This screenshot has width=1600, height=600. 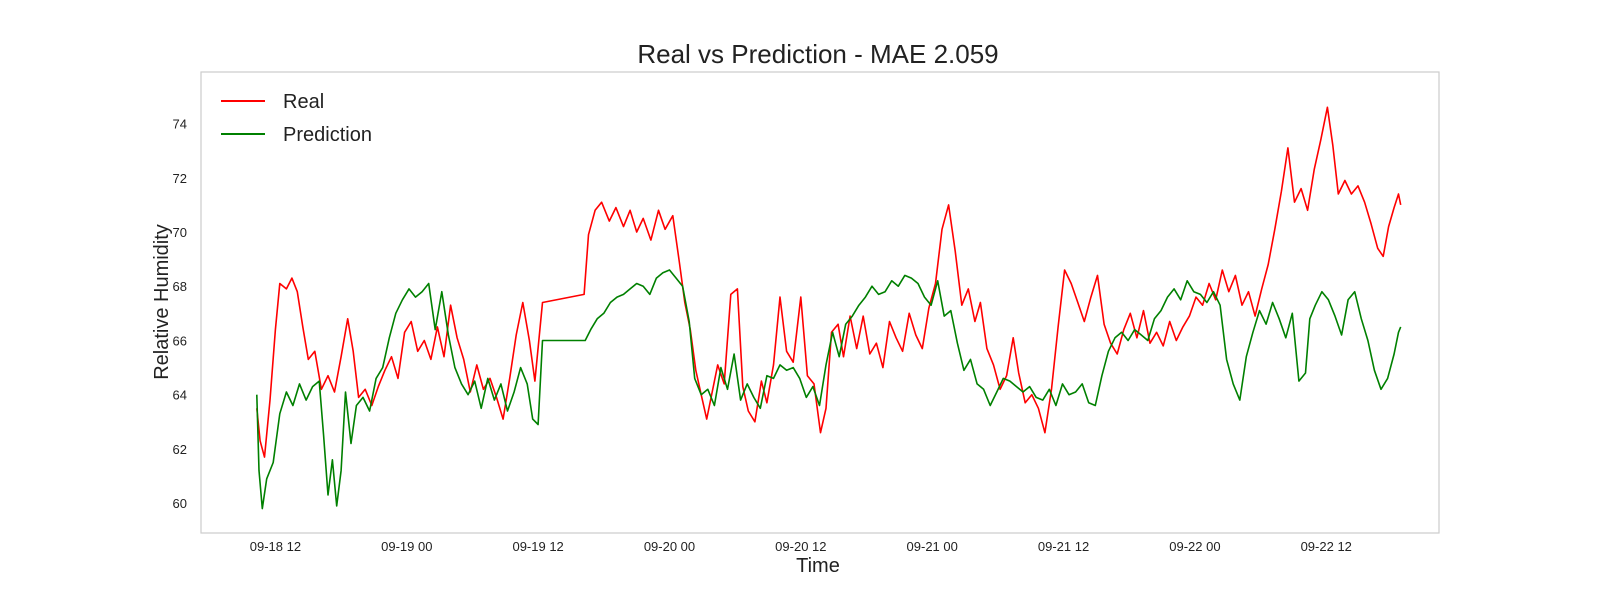 What do you see at coordinates (932, 546) in the screenshot?
I see `x-tick-label: 09-21 00` at bounding box center [932, 546].